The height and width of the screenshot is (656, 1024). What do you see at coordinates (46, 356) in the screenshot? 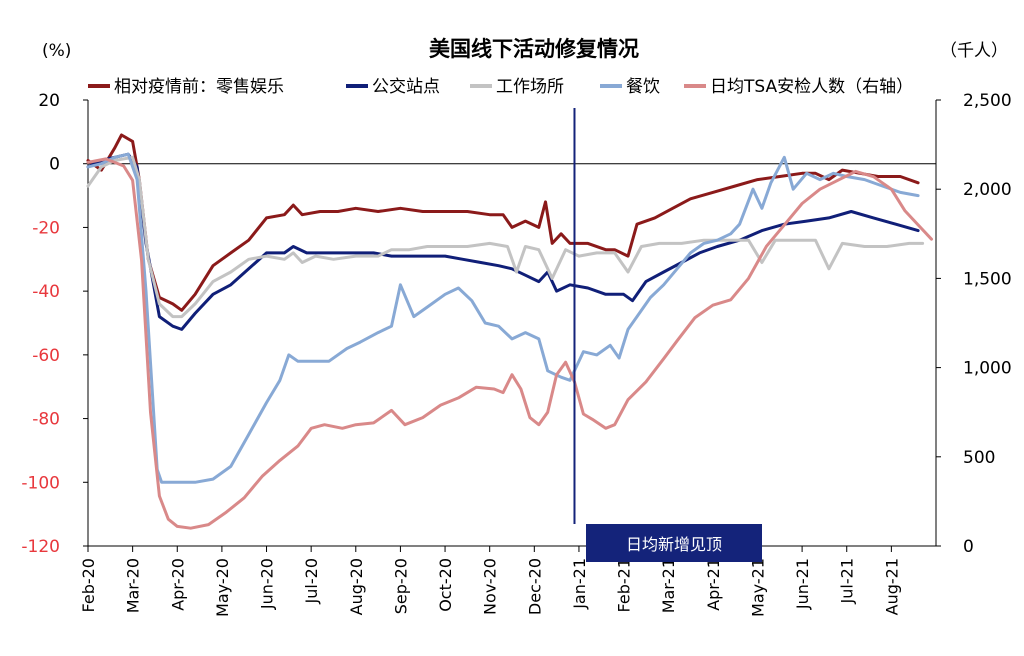
I see `left-tick-label: -60` at bounding box center [46, 356].